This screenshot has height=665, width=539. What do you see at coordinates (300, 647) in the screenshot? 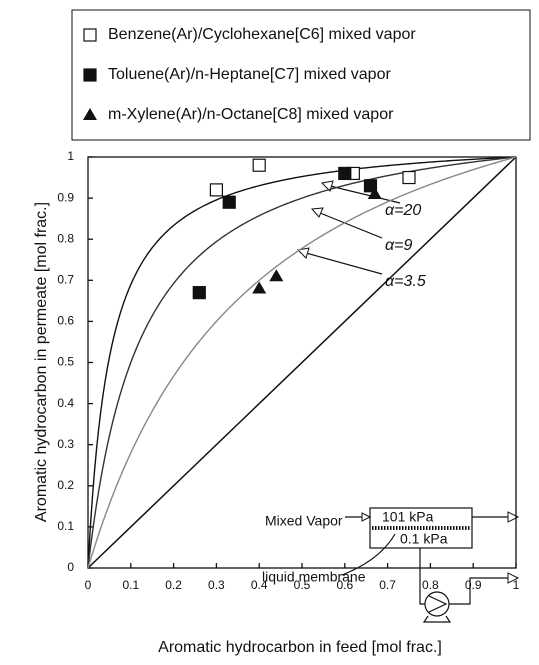
I see `x-axis-label: Aromatic hydrocarbon in feed [mol frac.]` at bounding box center [300, 647].